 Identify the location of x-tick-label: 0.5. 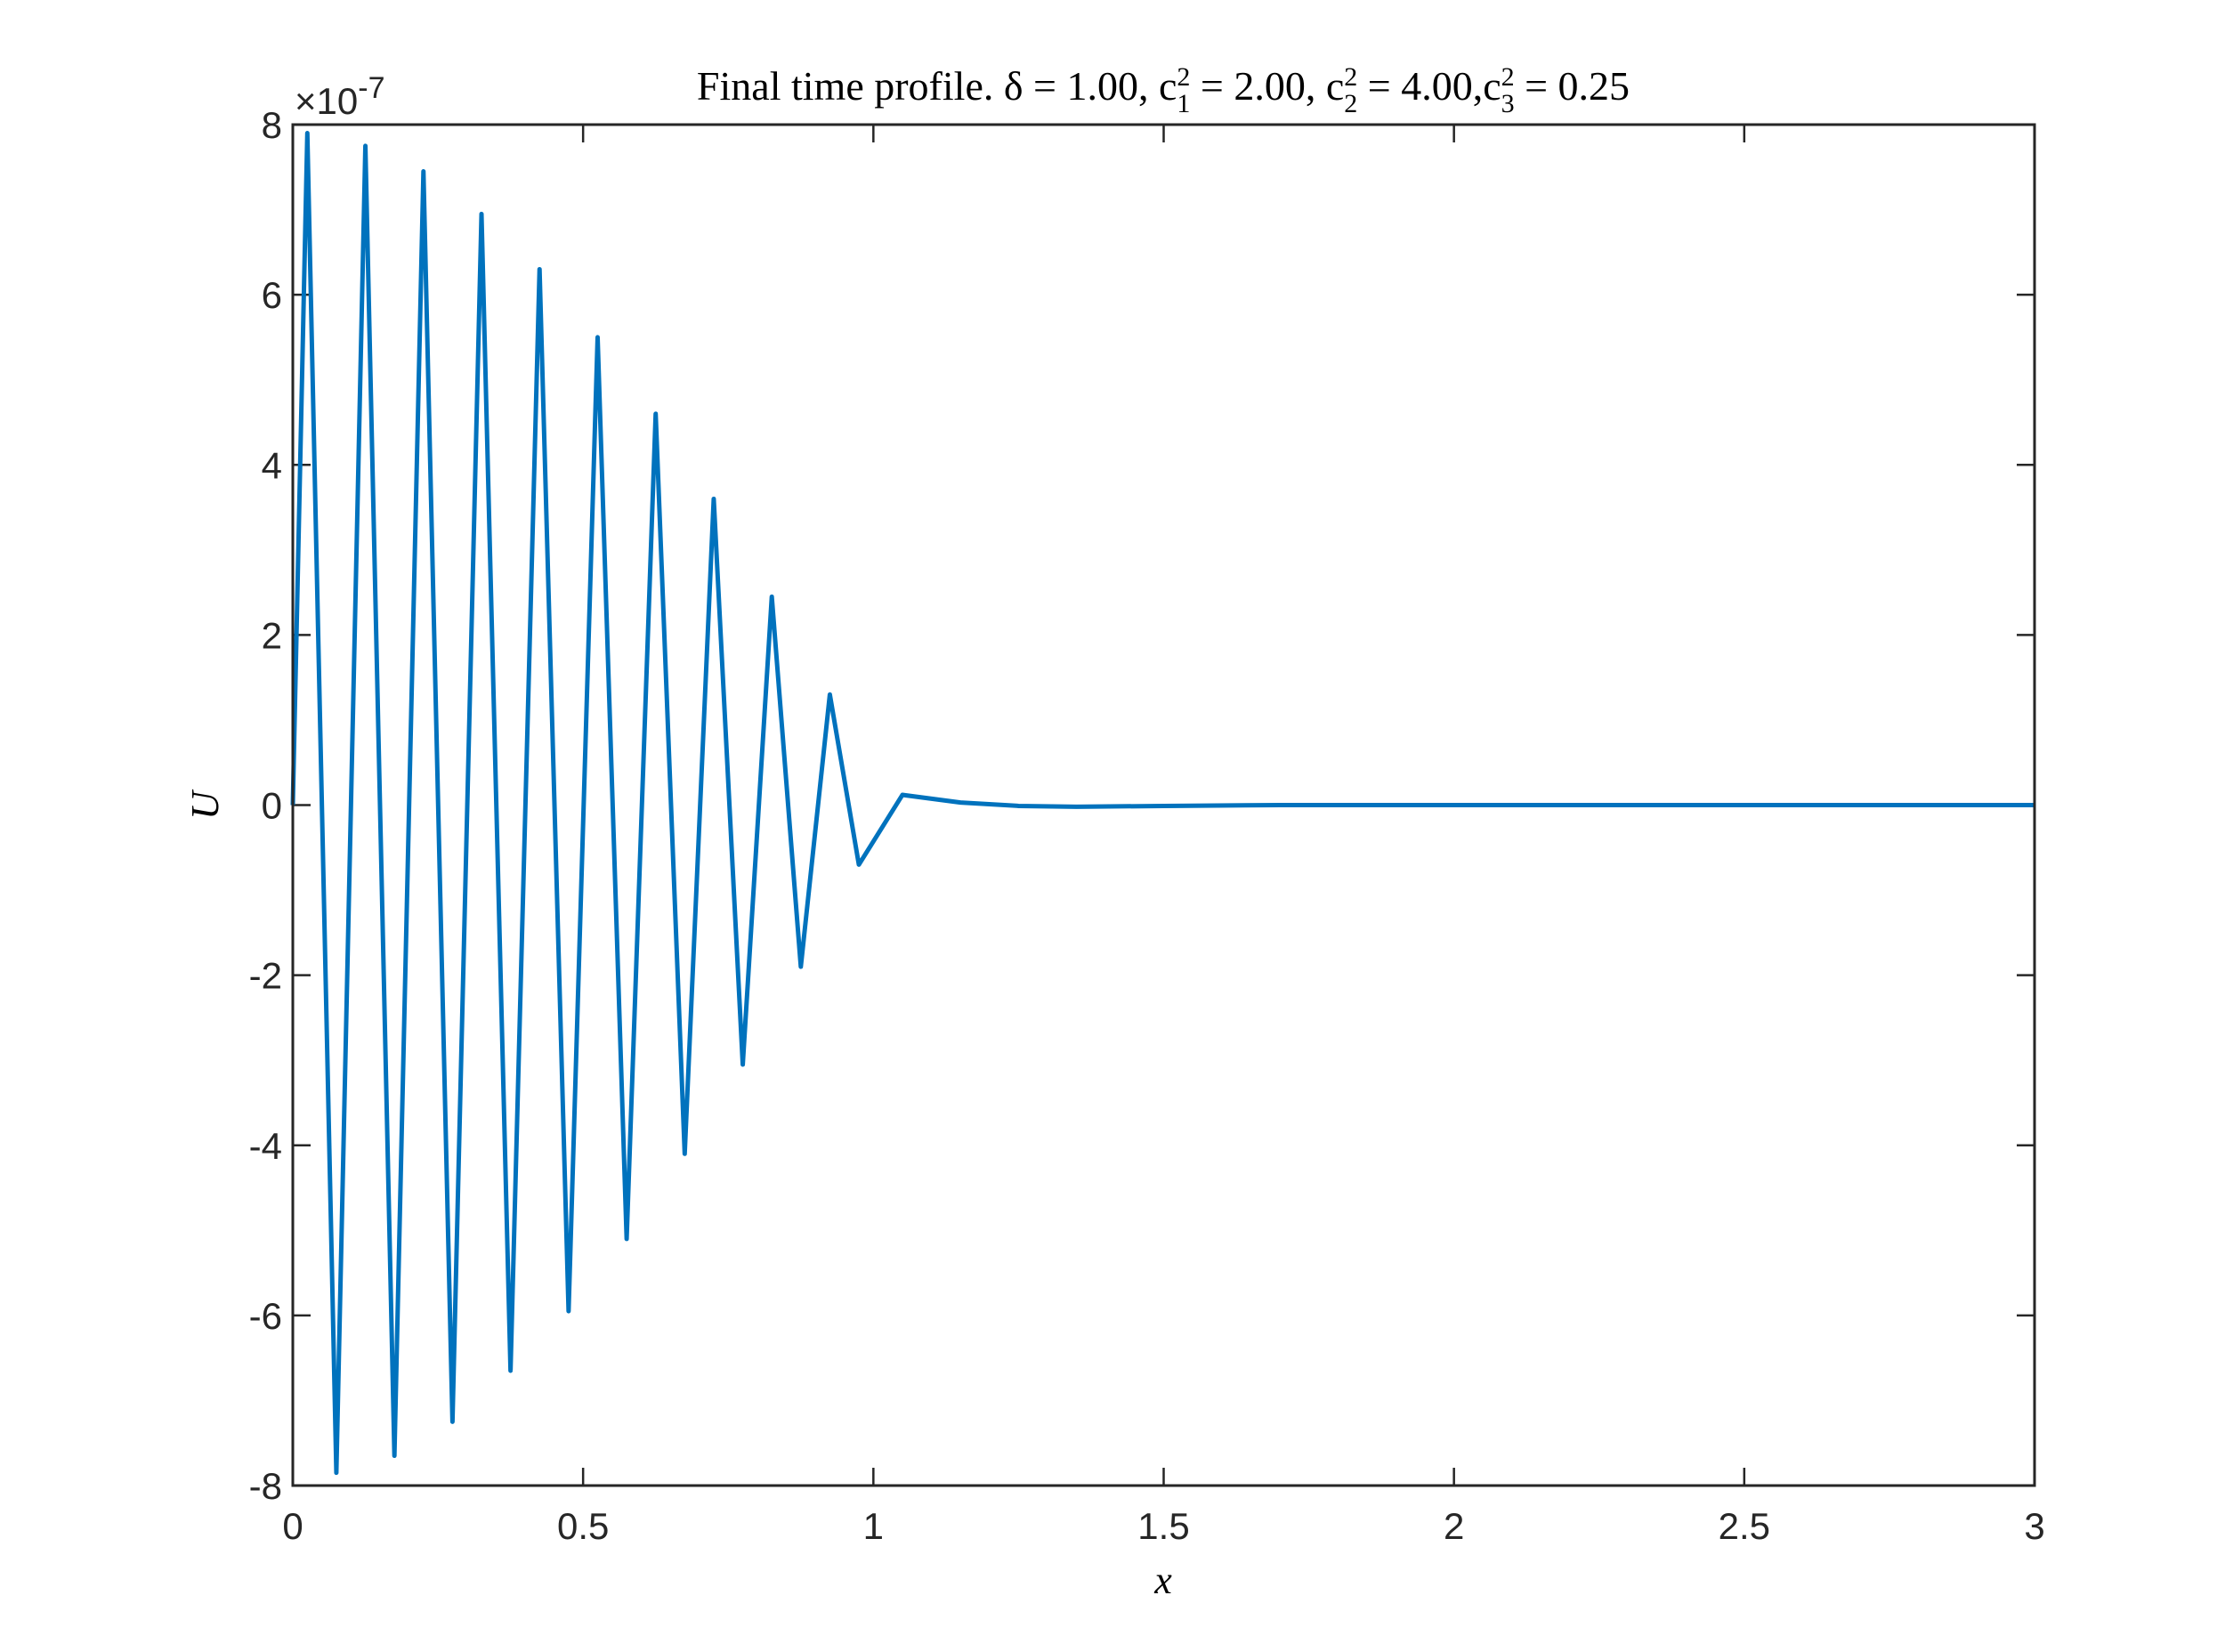
(583, 1526).